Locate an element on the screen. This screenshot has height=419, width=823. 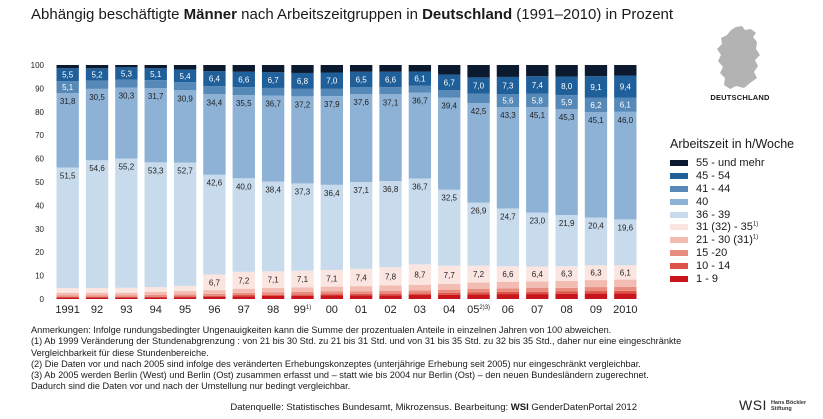
y-tick-label: 30 is located at coordinates (39, 229).